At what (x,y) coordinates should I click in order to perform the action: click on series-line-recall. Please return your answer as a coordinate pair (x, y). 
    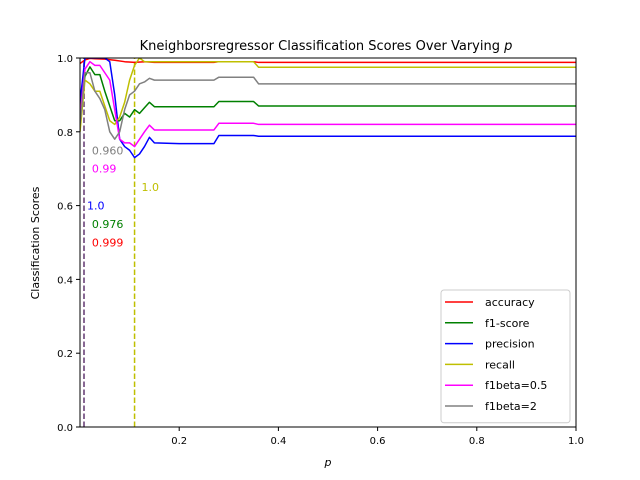
    Looking at the image, I should click on (328, 95).